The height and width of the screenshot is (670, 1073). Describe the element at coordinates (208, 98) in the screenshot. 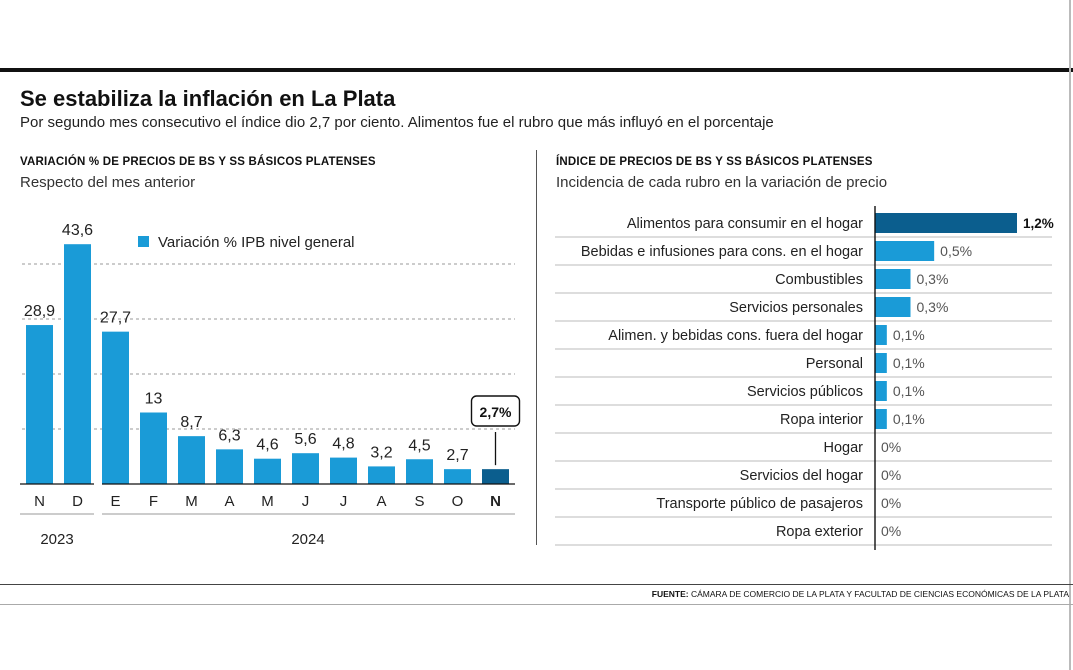

I see `page-title: Se estabiliza la inflación en La Plata` at that location.